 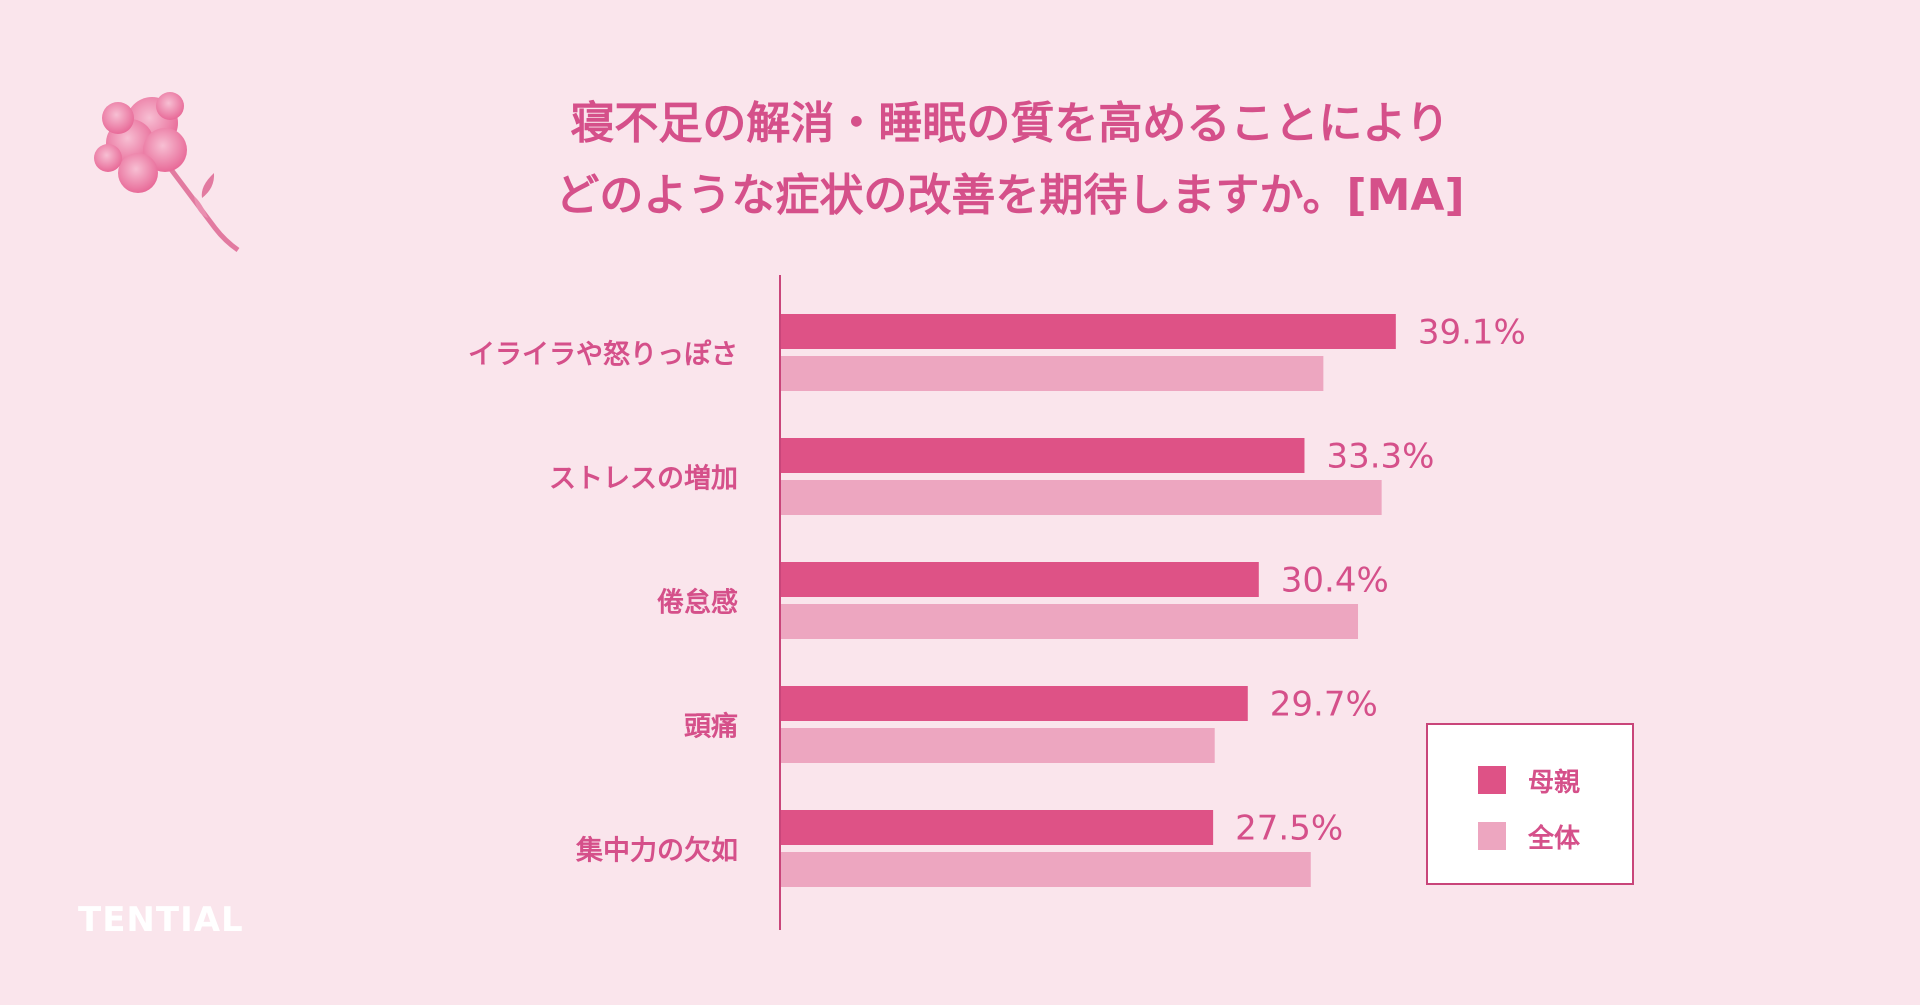 I want to click on legend-item-overall: 全体, so click(x=1529, y=837).